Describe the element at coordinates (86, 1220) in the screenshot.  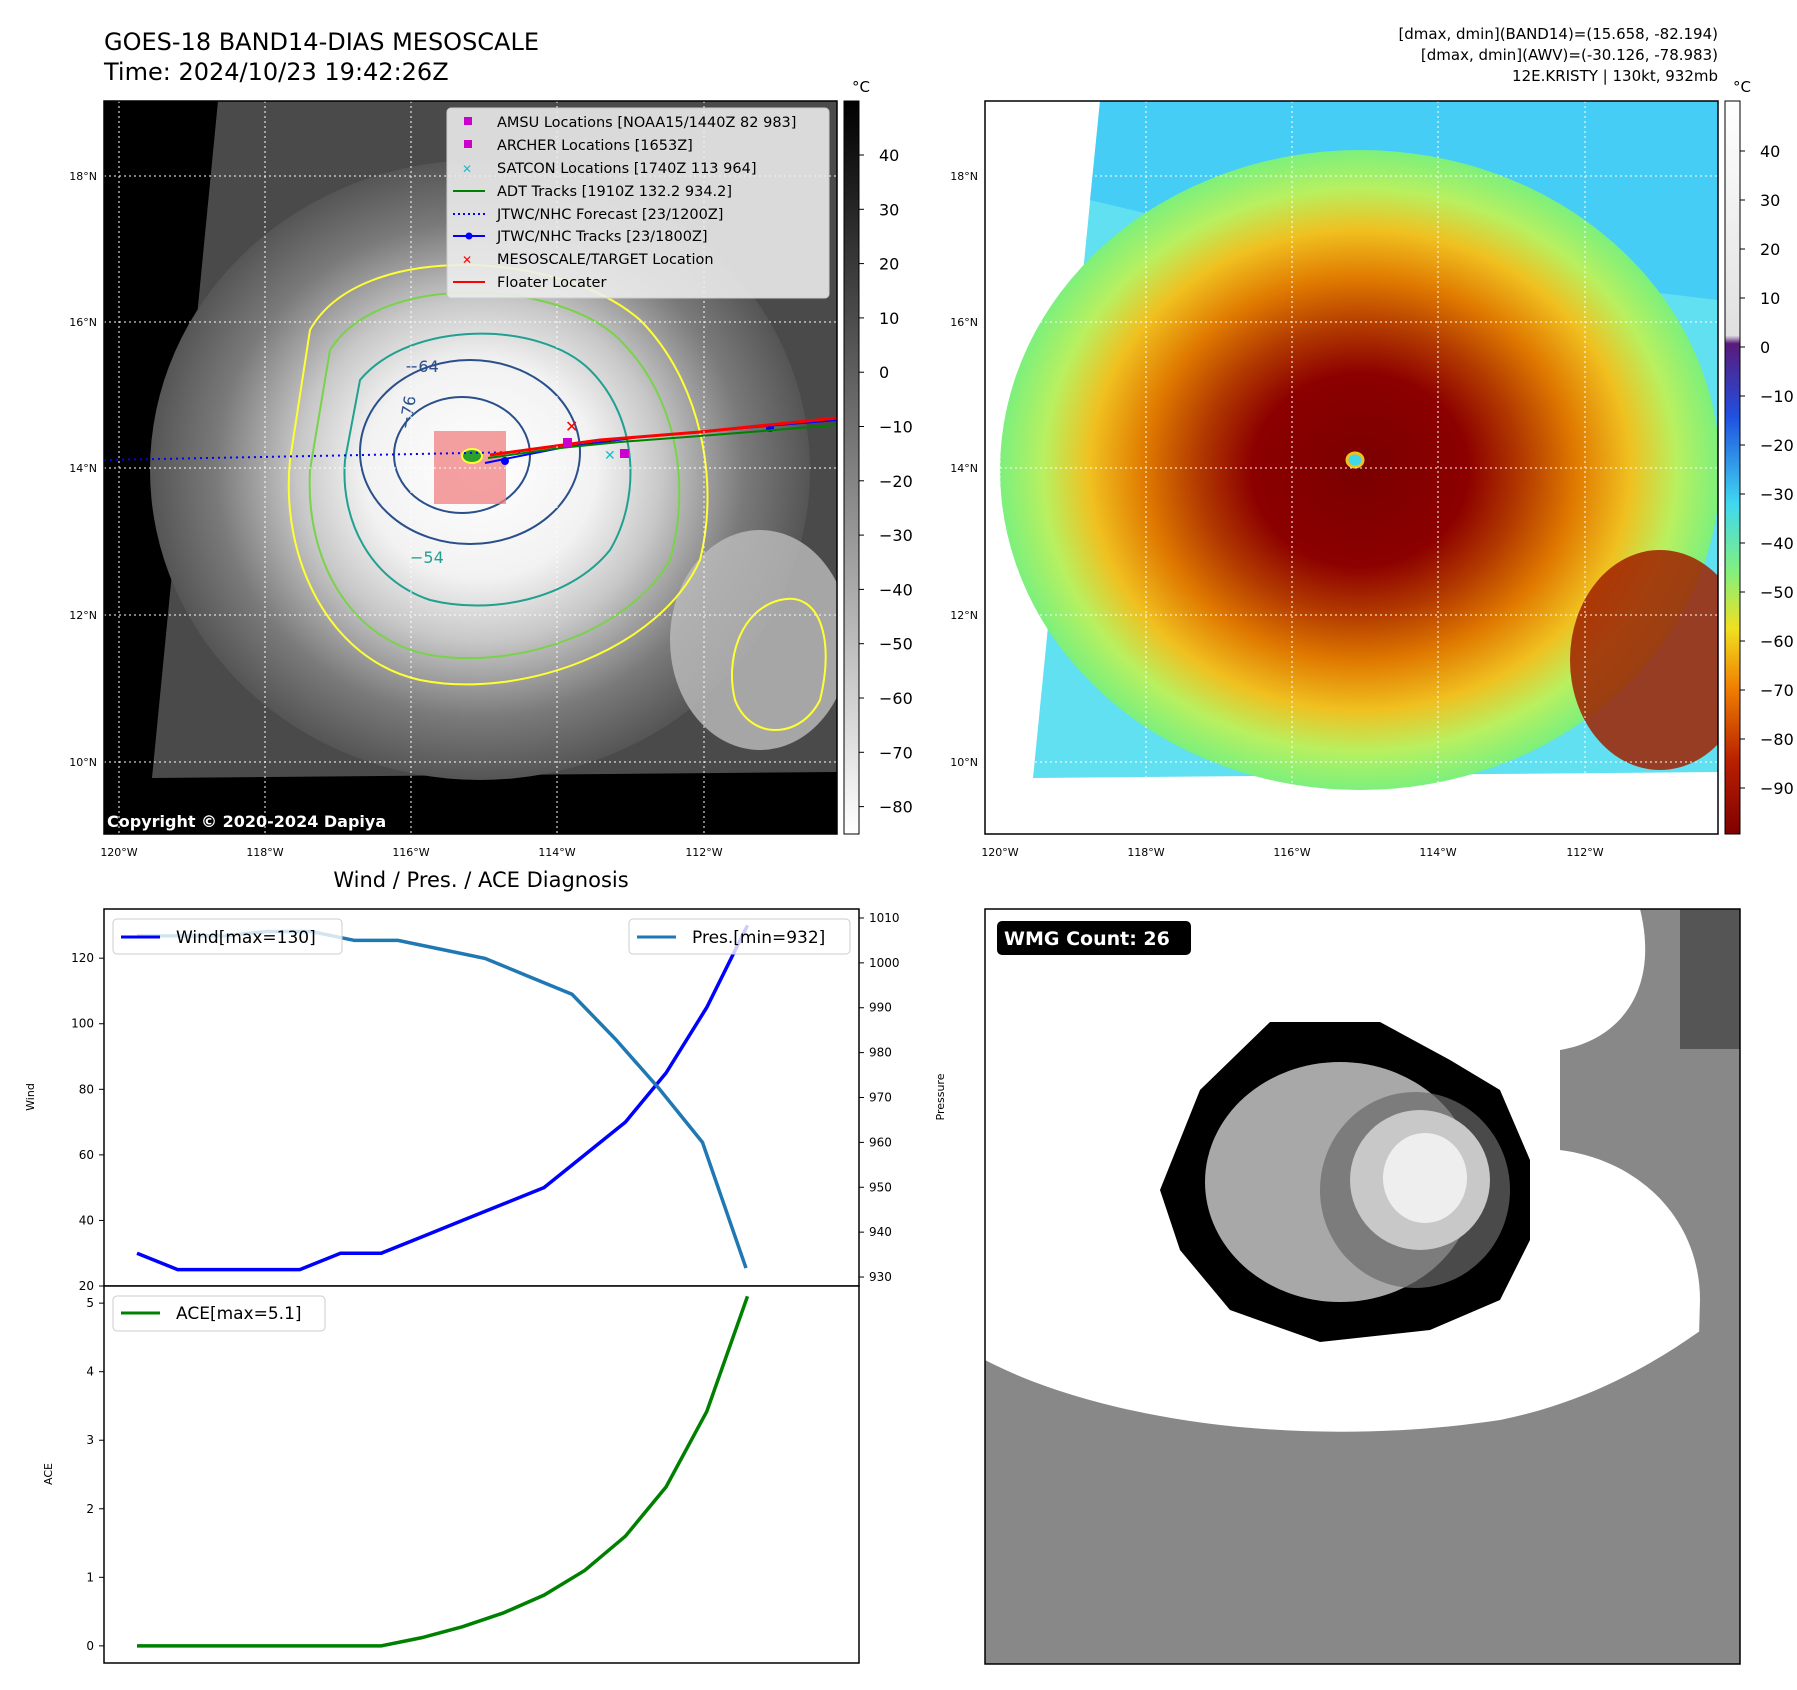
I see `wind-tick-label: 40` at that location.